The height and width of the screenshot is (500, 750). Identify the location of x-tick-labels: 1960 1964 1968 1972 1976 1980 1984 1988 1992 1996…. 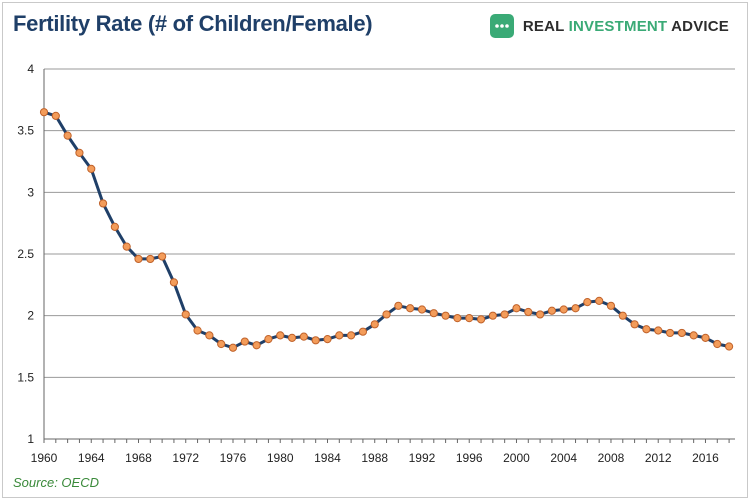
(375, 458).